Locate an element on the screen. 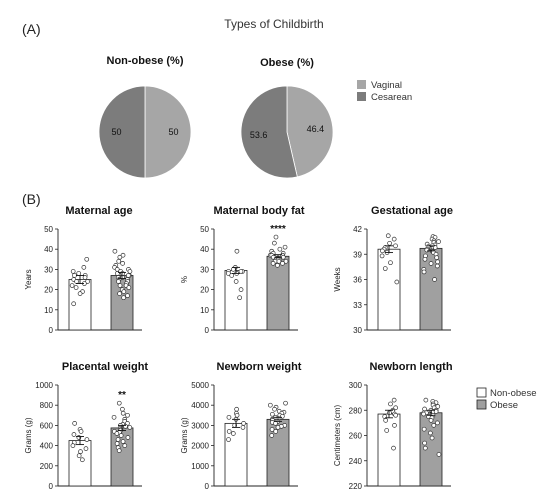 The height and width of the screenshot is (496, 550). panel-a-title: Types of Childbirth is located at coordinates (273, 24).